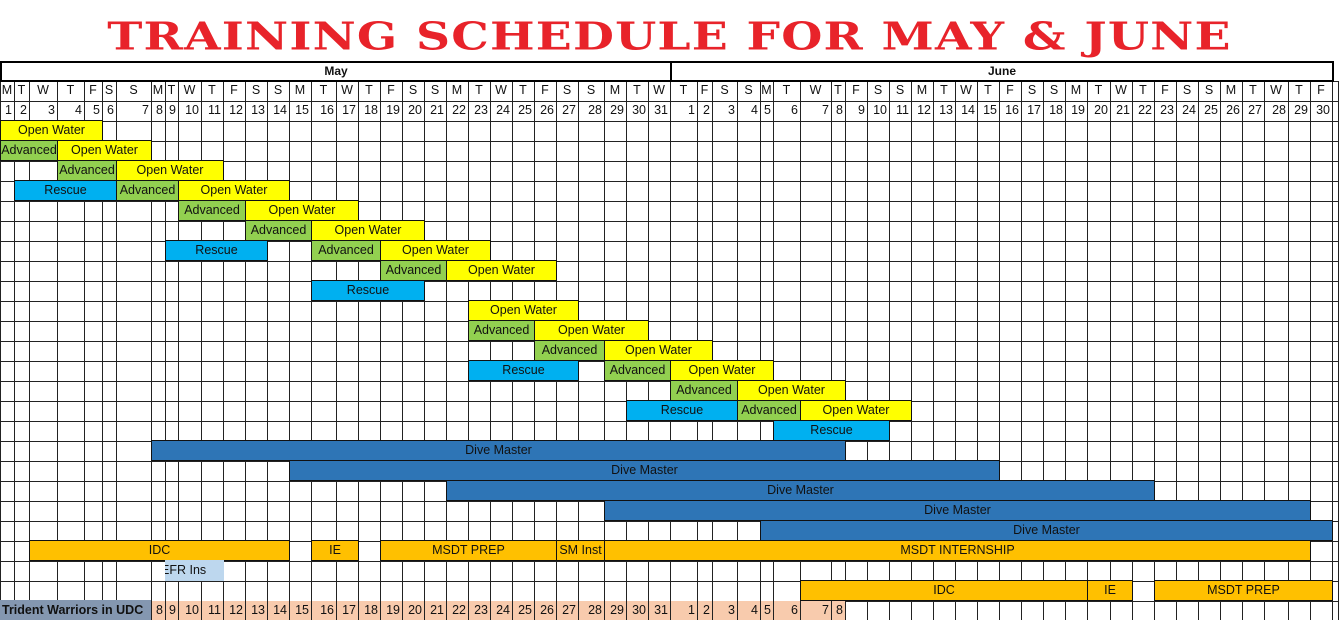  What do you see at coordinates (214, 110) in the screenshot?
I see `day-number-cell: 11` at bounding box center [214, 110].